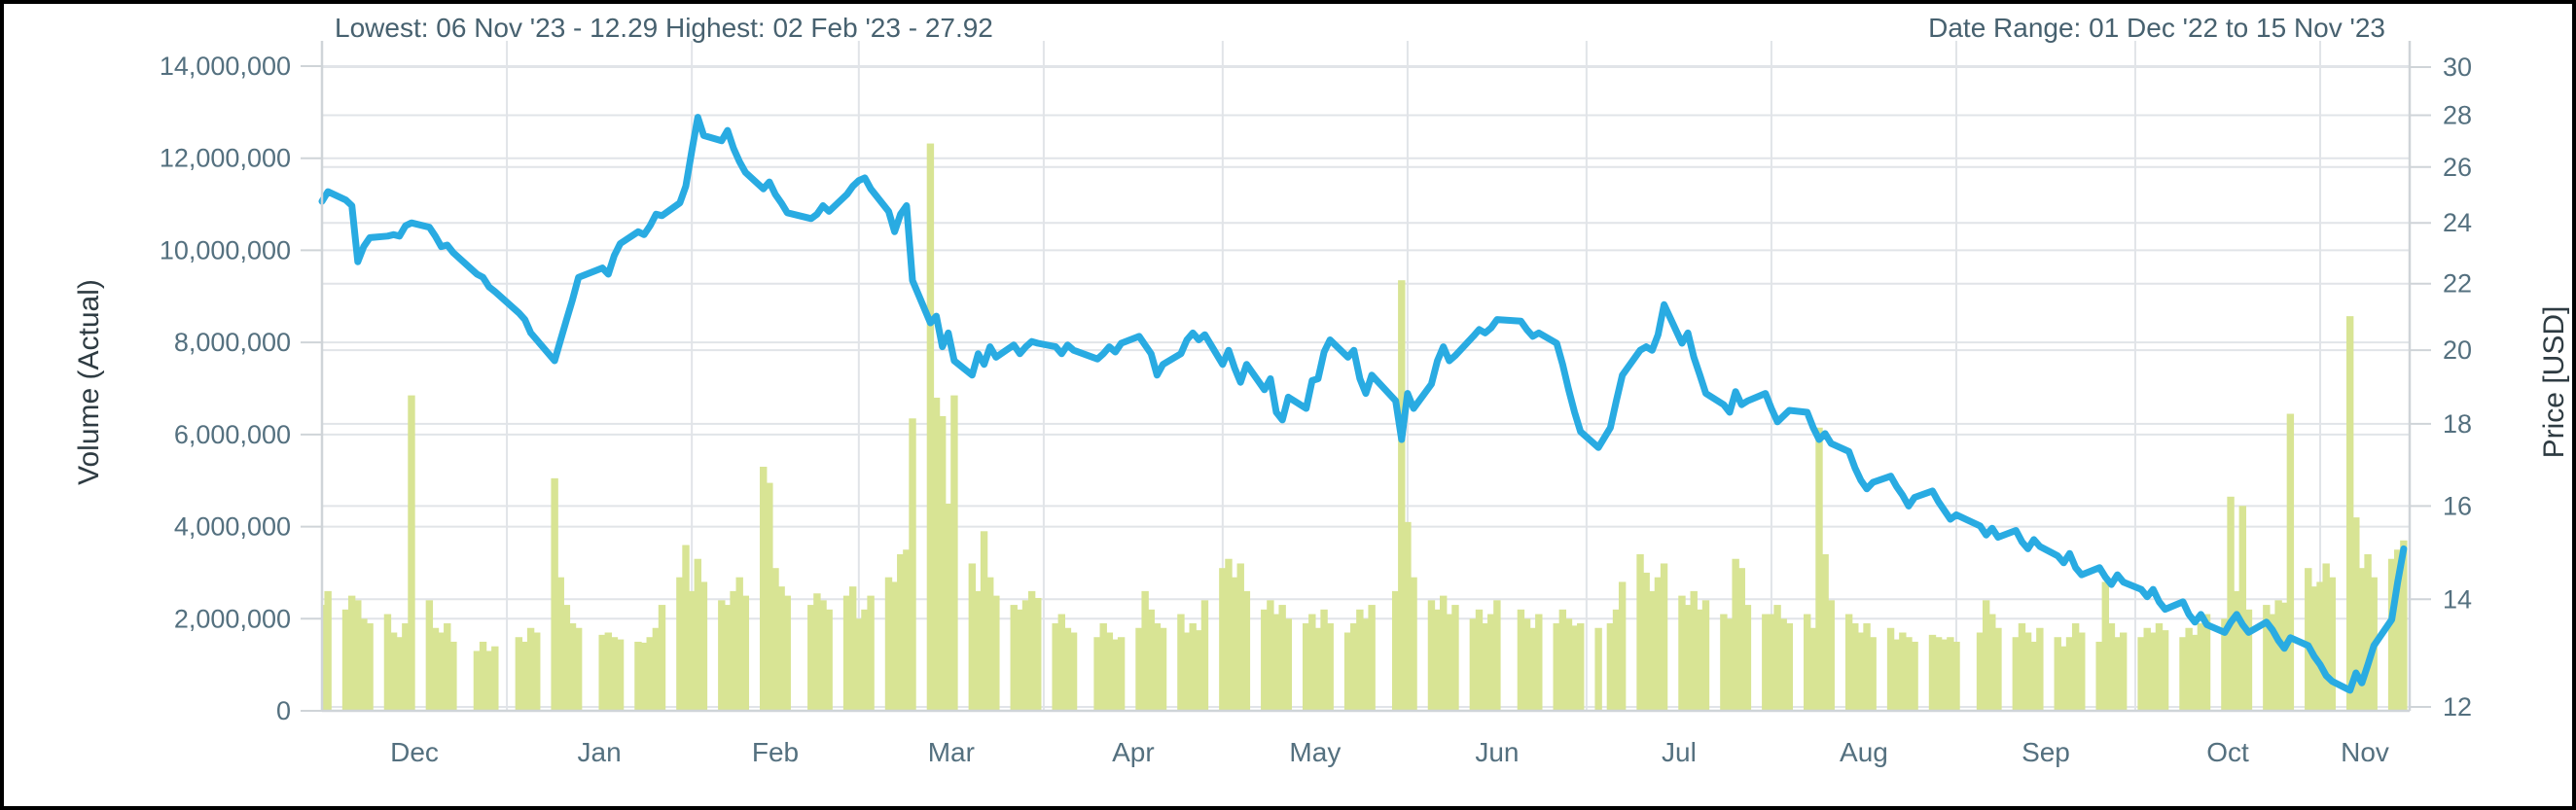 The height and width of the screenshot is (810, 2576). I want to click on month-label: Sep, so click(2045, 752).